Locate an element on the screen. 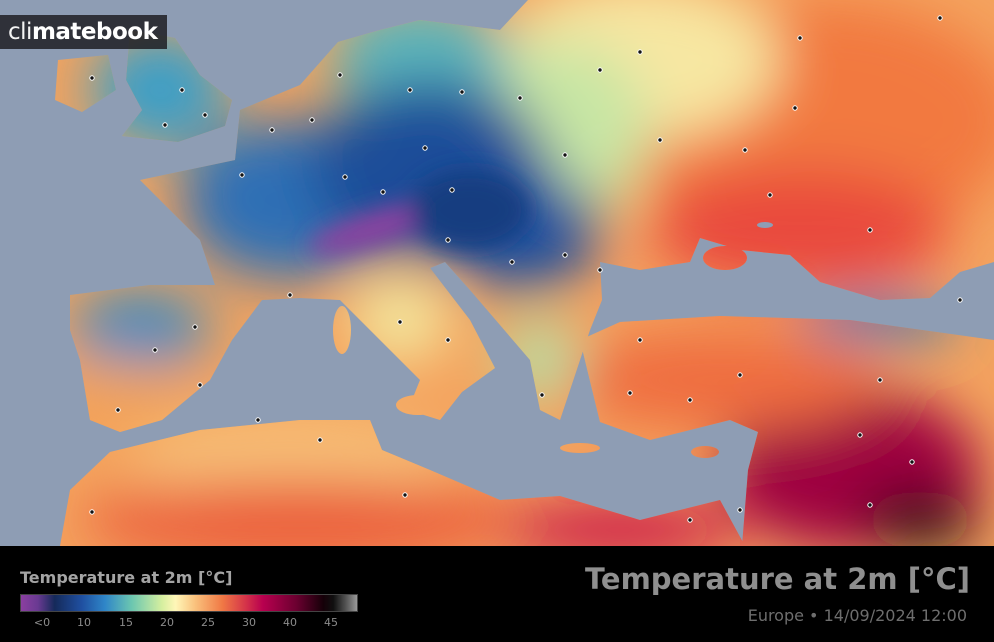 This screenshot has width=994, height=642. legend-colorbar is located at coordinates (189, 603).